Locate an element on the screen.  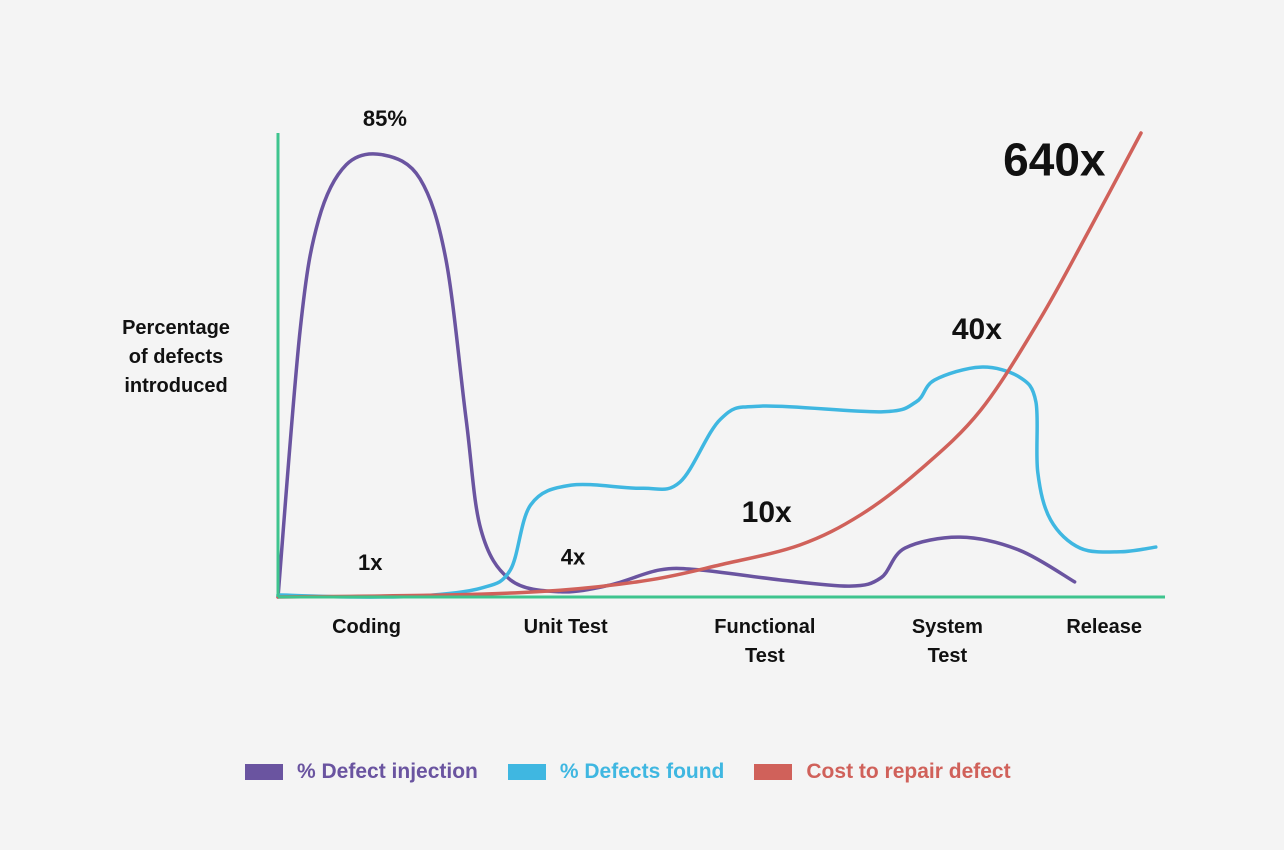
legend-label: % Defects found is located at coordinates (642, 771).